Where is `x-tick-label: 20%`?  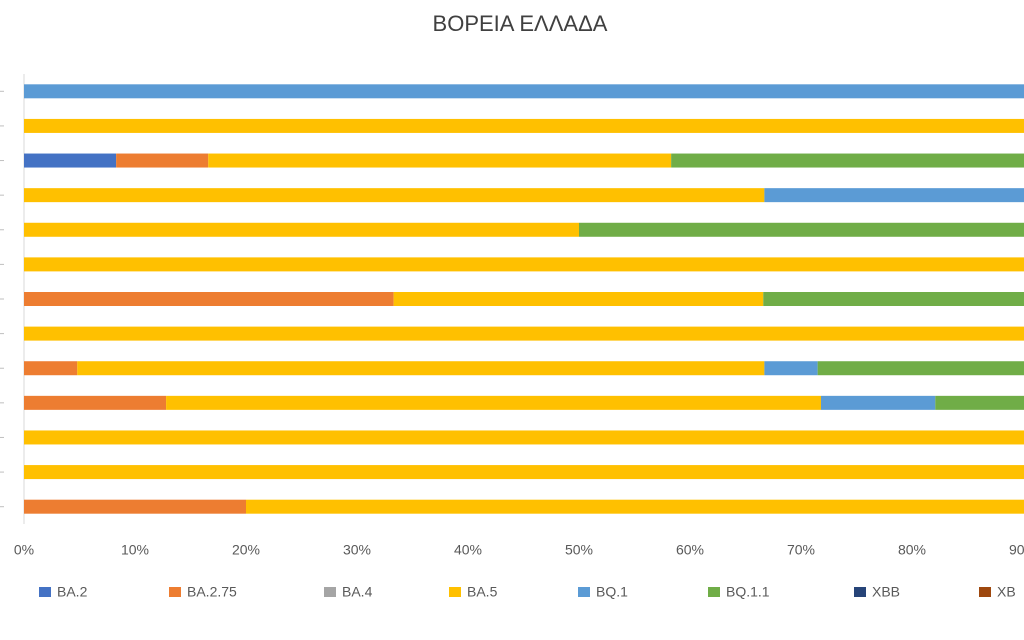
x-tick-label: 20% is located at coordinates (246, 550).